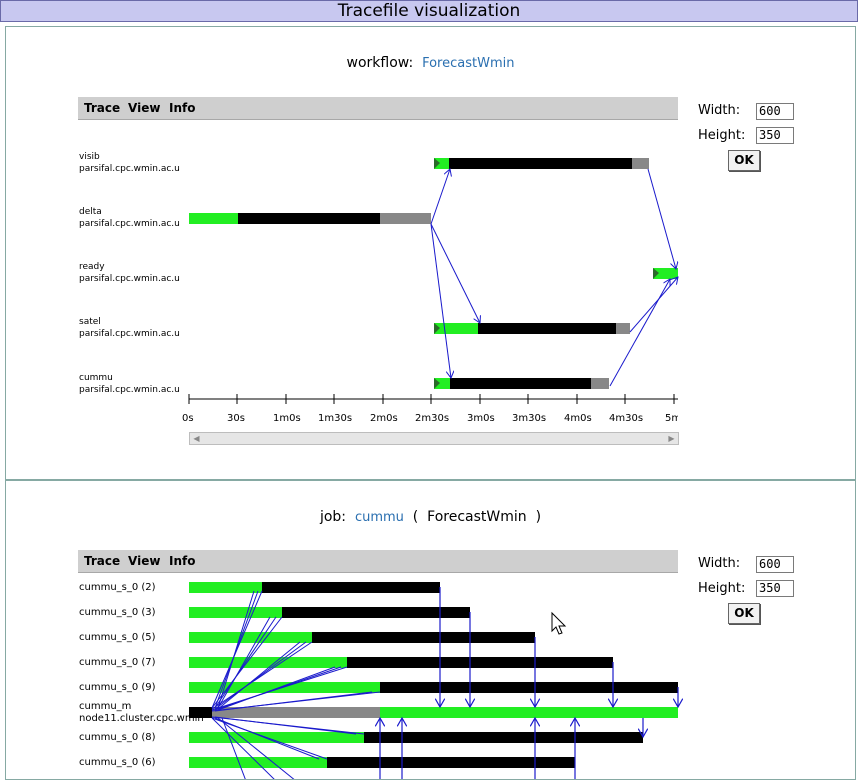 The image size is (860, 780). Describe the element at coordinates (141, 718) in the screenshot. I see `row-host: node11.cluster.cpc.wmin` at that location.